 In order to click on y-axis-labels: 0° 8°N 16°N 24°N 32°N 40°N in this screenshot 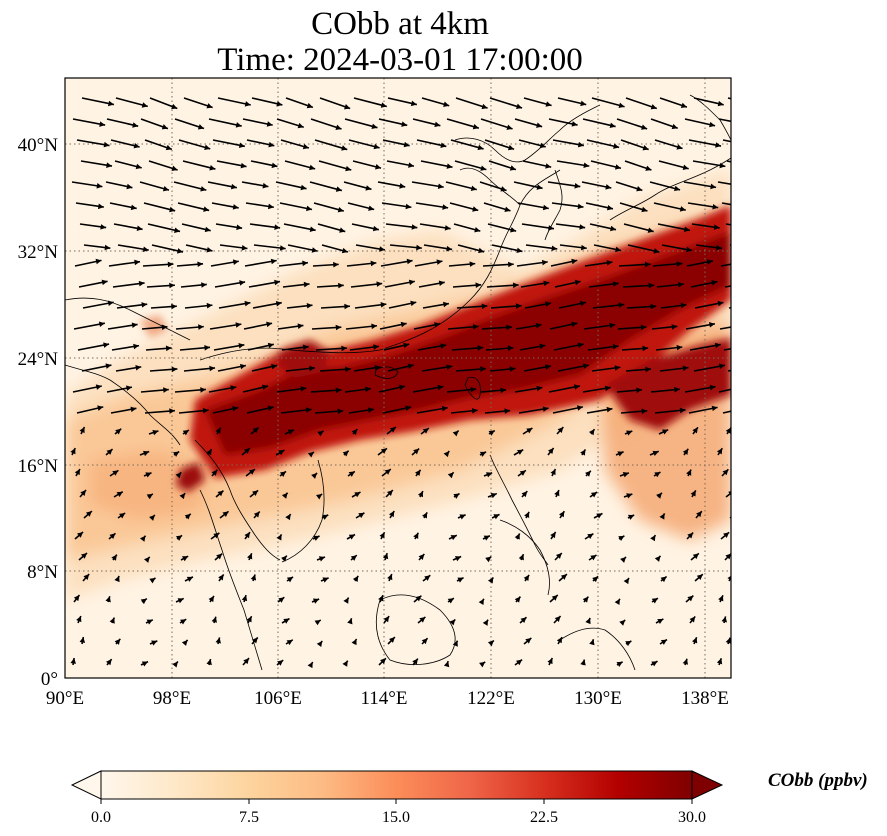, I will do `click(38, 412)`.